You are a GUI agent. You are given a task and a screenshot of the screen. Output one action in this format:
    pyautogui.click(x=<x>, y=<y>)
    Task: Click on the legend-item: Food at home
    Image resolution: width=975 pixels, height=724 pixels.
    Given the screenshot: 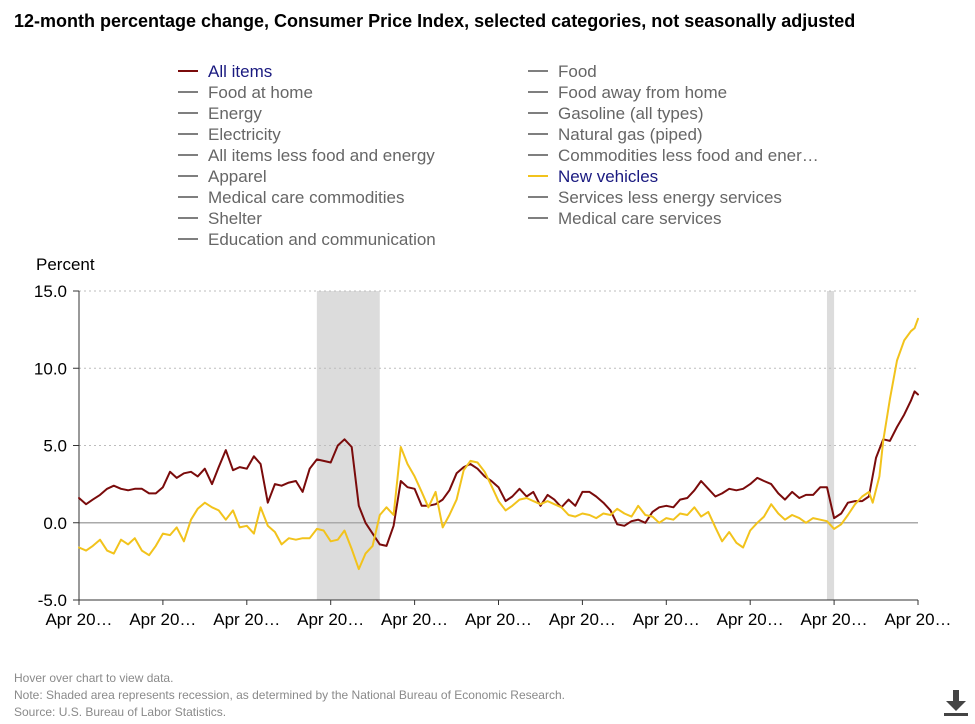 What is the action you would take?
    pyautogui.click(x=245, y=92)
    